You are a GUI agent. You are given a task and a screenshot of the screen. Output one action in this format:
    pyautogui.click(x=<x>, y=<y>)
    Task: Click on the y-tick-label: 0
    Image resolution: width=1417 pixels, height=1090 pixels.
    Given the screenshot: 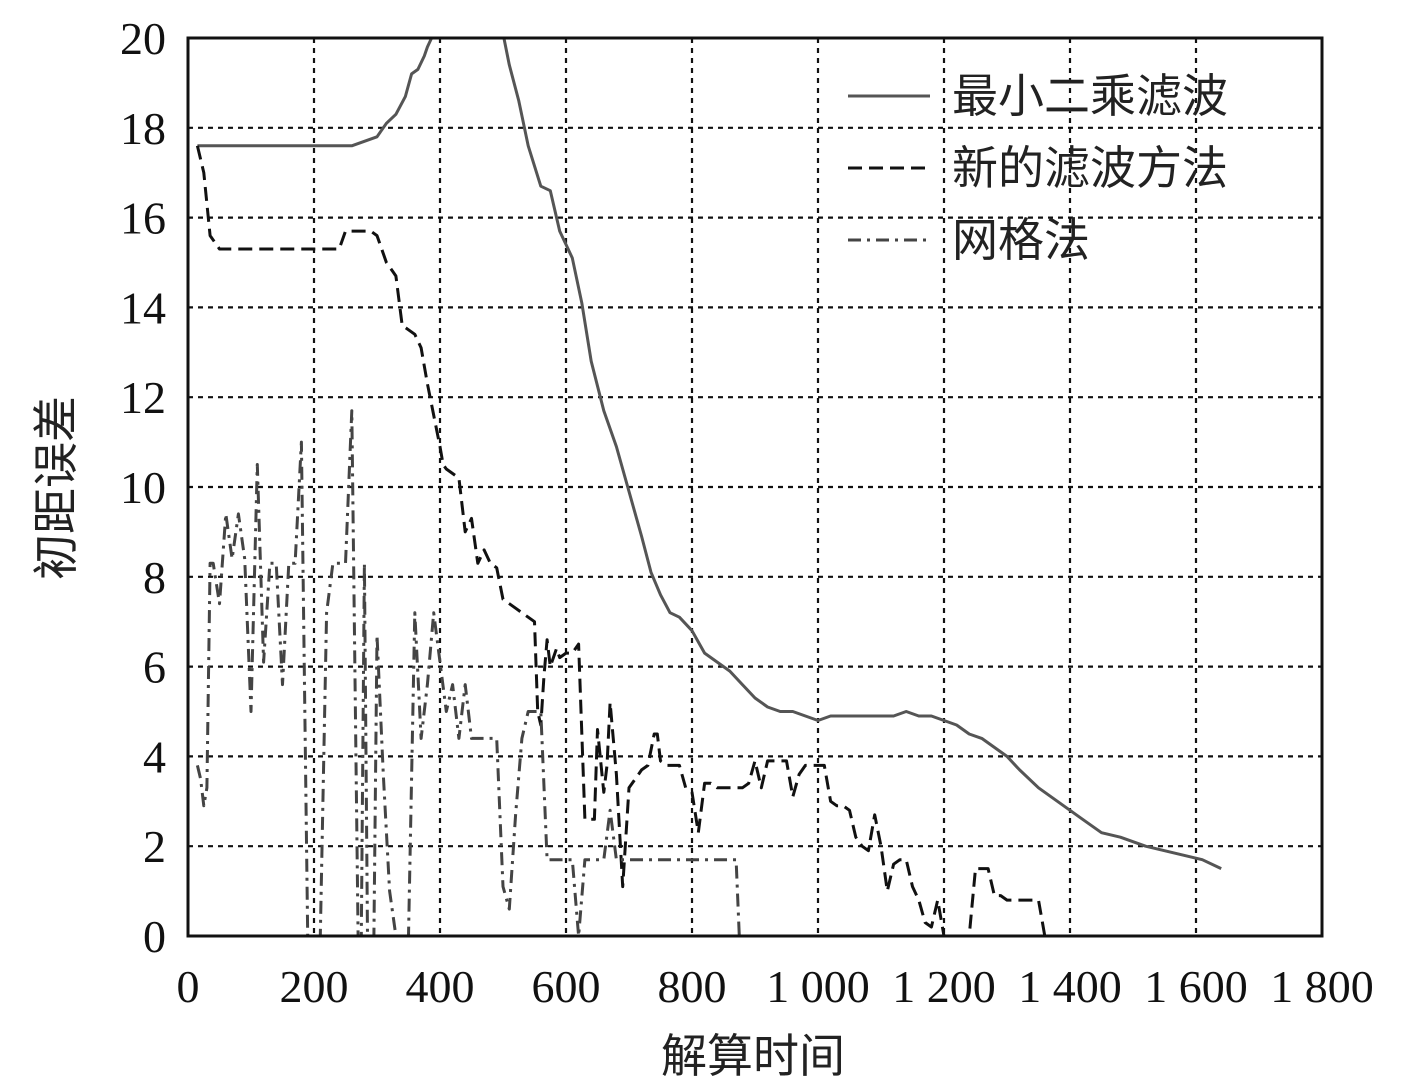 What is the action you would take?
    pyautogui.click(x=154, y=936)
    